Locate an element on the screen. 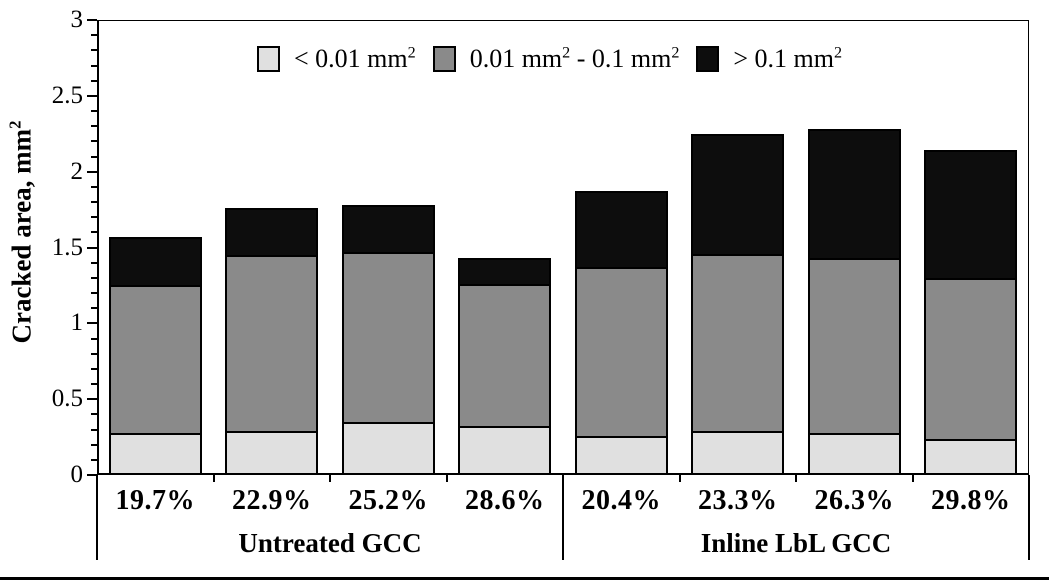 Image resolution: width=1049 pixels, height=587 pixels. legend-item: 0.01 mm2 - 0.1 mm2 is located at coordinates (556, 59).